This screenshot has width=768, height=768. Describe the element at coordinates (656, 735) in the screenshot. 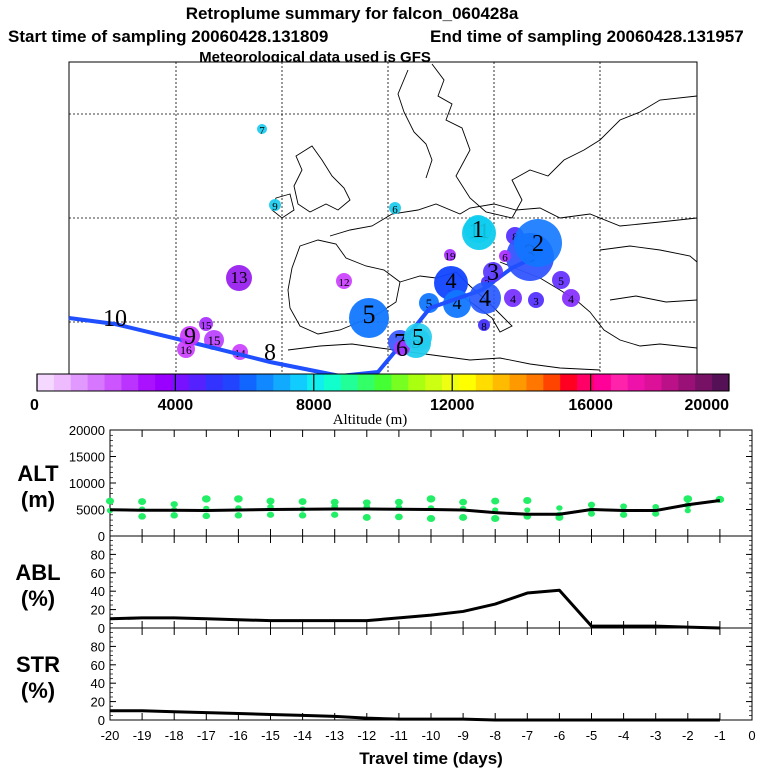

I see `x-tick-label: -3` at that location.